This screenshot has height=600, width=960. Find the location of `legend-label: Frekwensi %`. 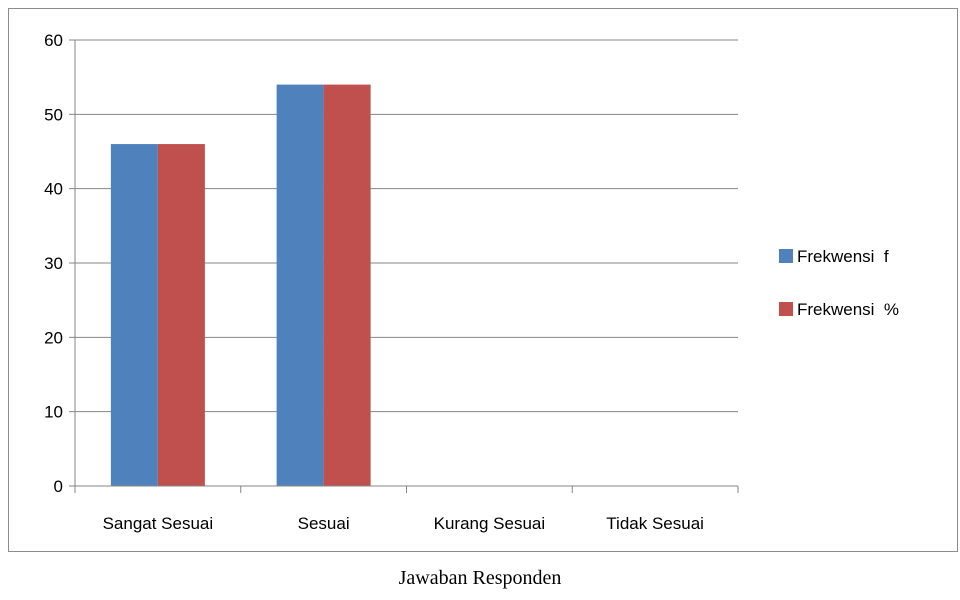

legend-label: Frekwensi % is located at coordinates (848, 309).